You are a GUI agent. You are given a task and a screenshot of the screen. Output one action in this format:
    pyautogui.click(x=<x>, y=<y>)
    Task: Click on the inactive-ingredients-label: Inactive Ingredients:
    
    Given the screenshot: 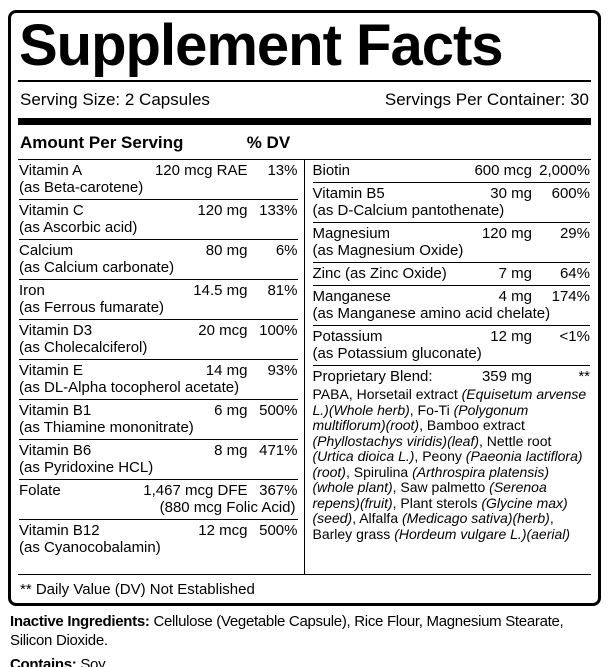 What is the action you would take?
    pyautogui.click(x=80, y=621)
    